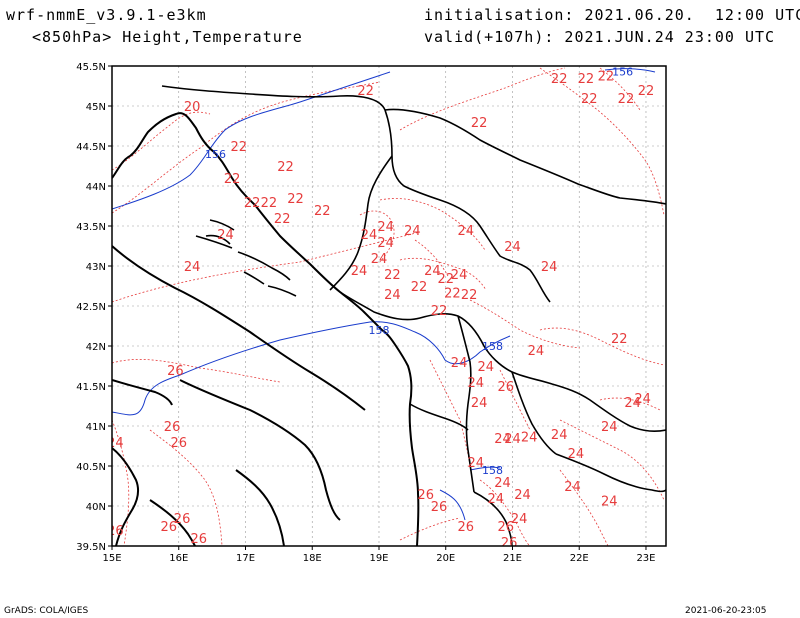  What do you see at coordinates (96, 427) in the screenshot?
I see `lat-tick-label: 41N` at bounding box center [96, 427].